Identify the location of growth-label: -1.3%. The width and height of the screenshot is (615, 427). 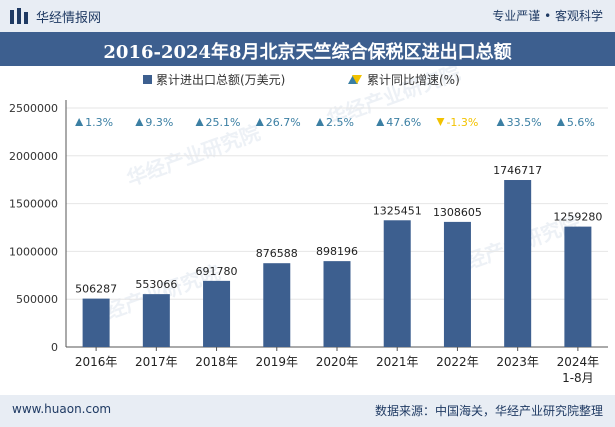
(462, 122).